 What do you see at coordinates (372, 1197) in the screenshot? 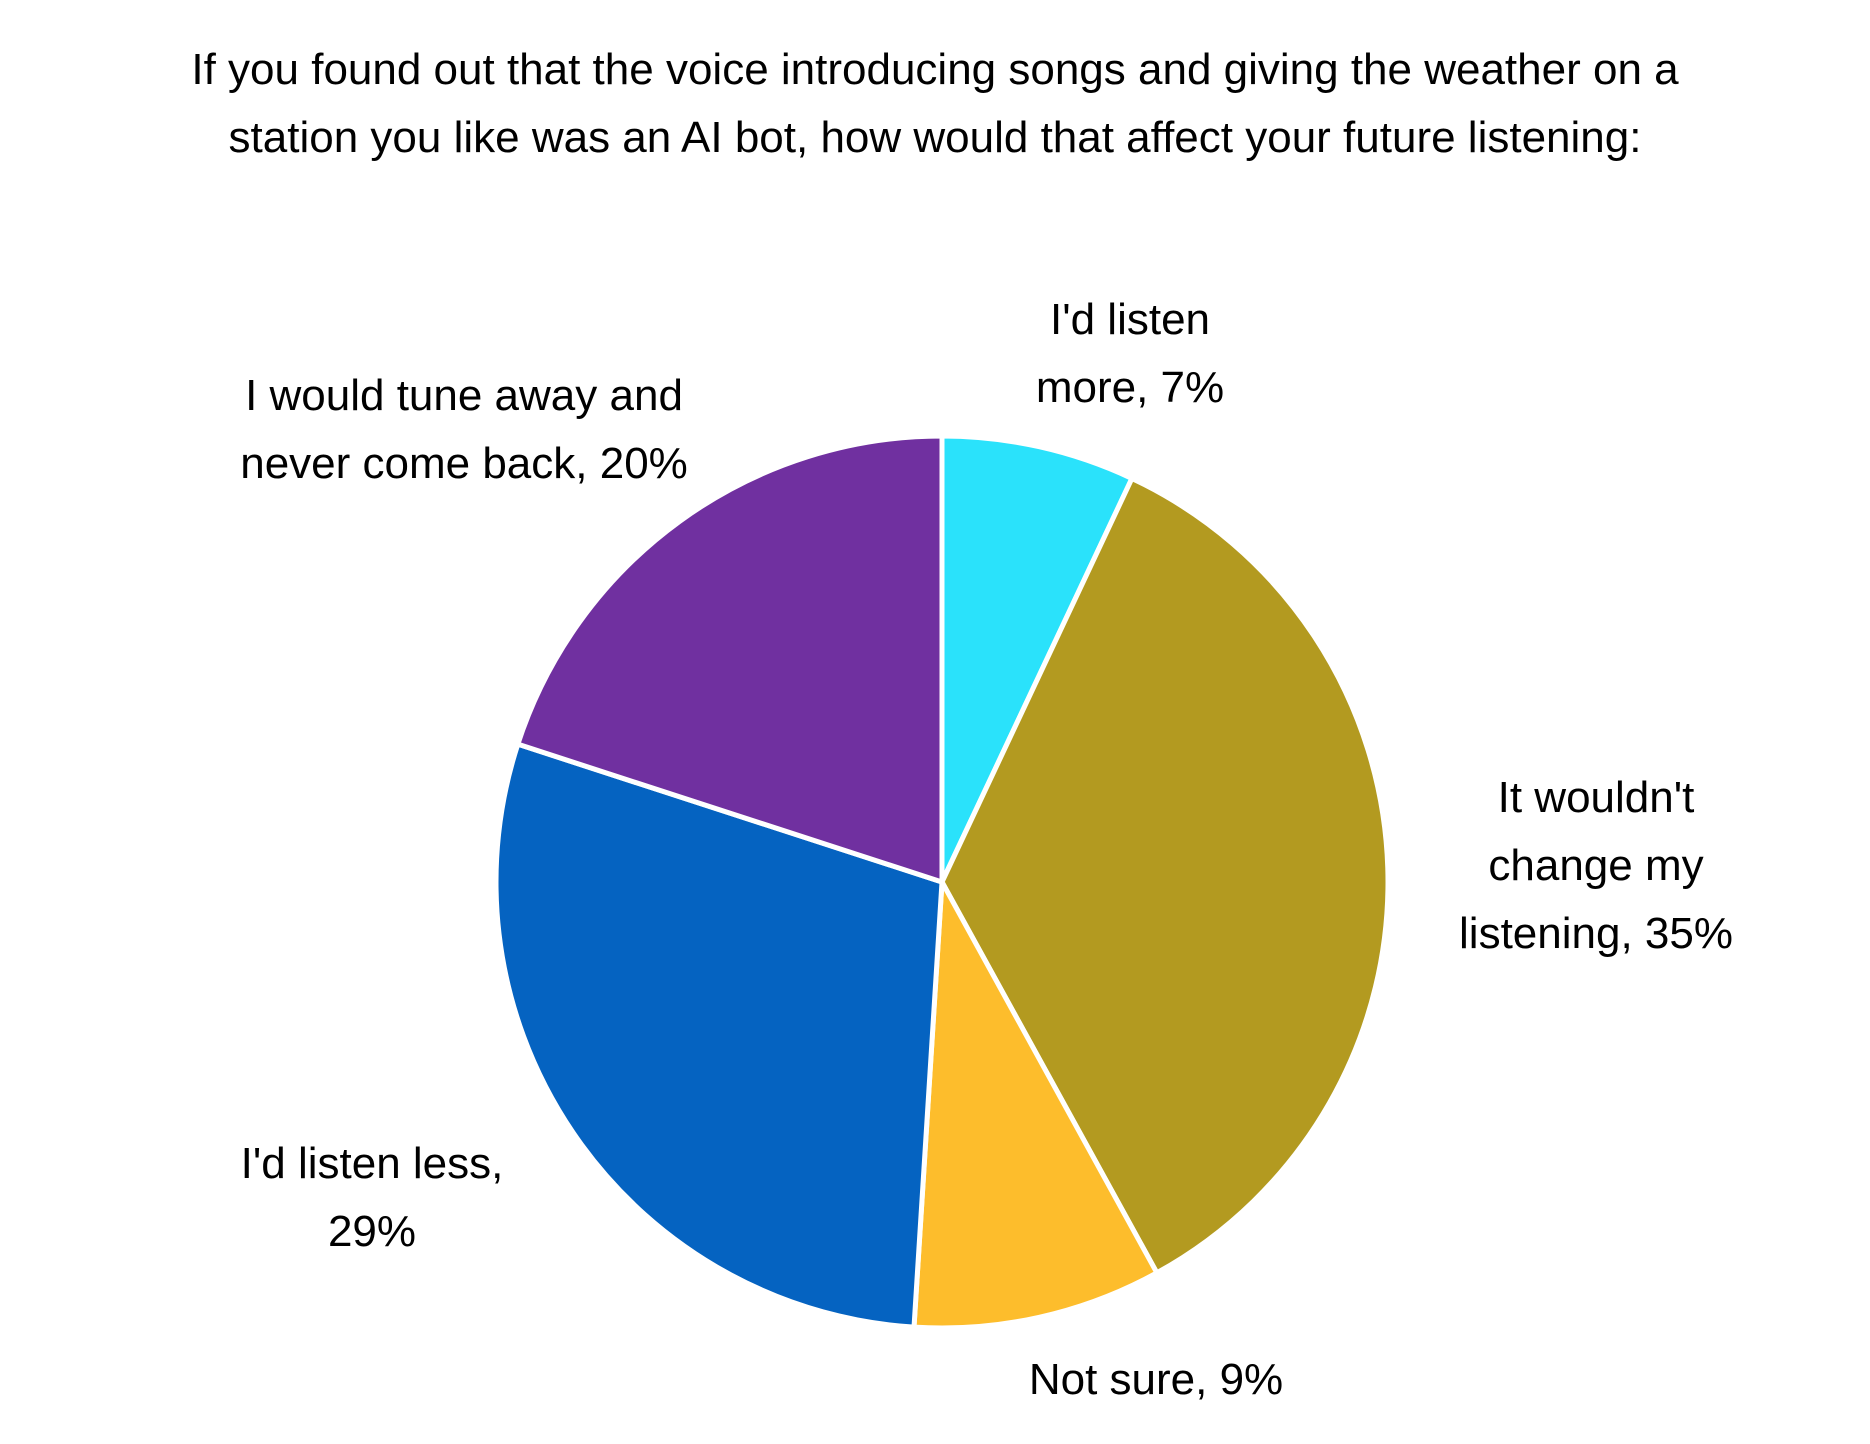
I see `data-label: I'd listen less, 29%` at bounding box center [372, 1197].